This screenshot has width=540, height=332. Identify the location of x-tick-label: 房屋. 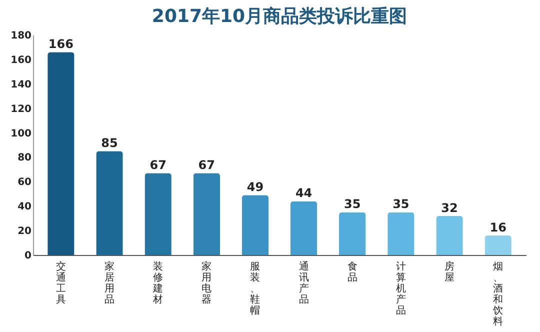
(449, 272).